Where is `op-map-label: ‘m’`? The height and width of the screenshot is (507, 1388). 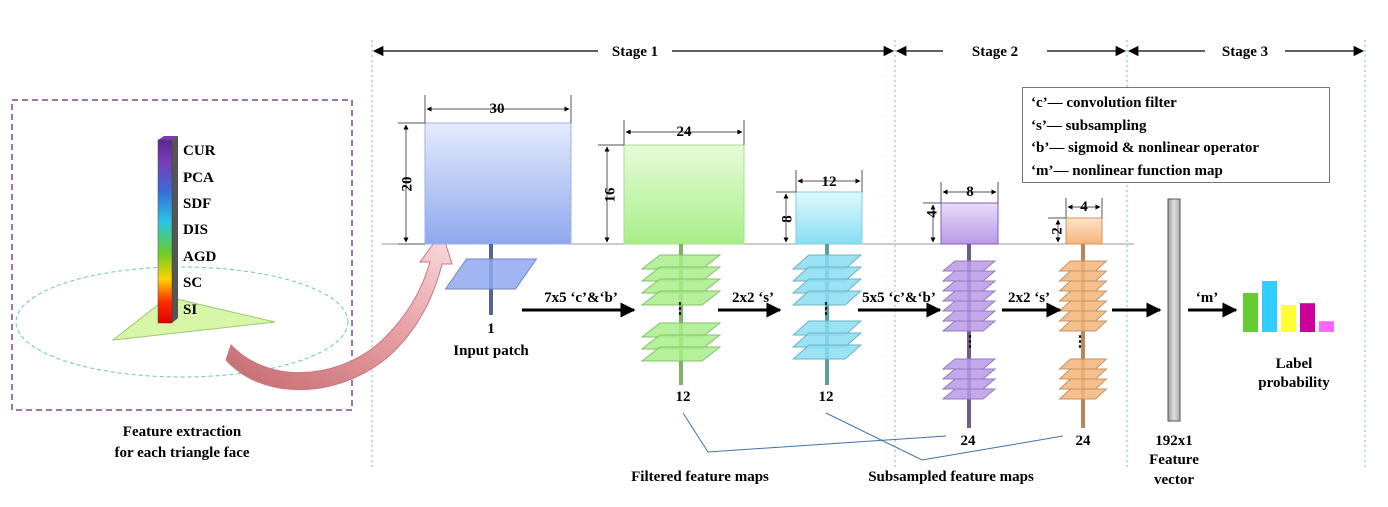 op-map-label: ‘m’ is located at coordinates (1207, 298).